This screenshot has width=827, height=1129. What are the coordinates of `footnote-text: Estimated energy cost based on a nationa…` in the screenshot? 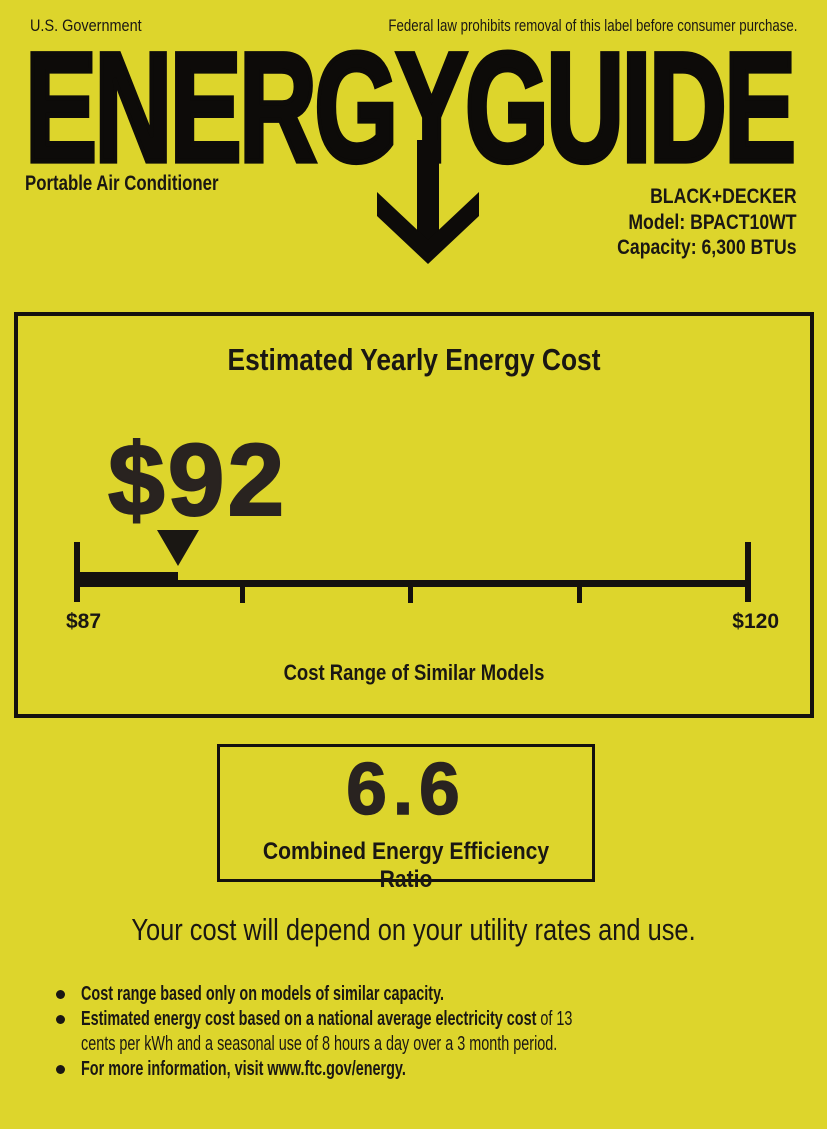 It's located at (327, 1031).